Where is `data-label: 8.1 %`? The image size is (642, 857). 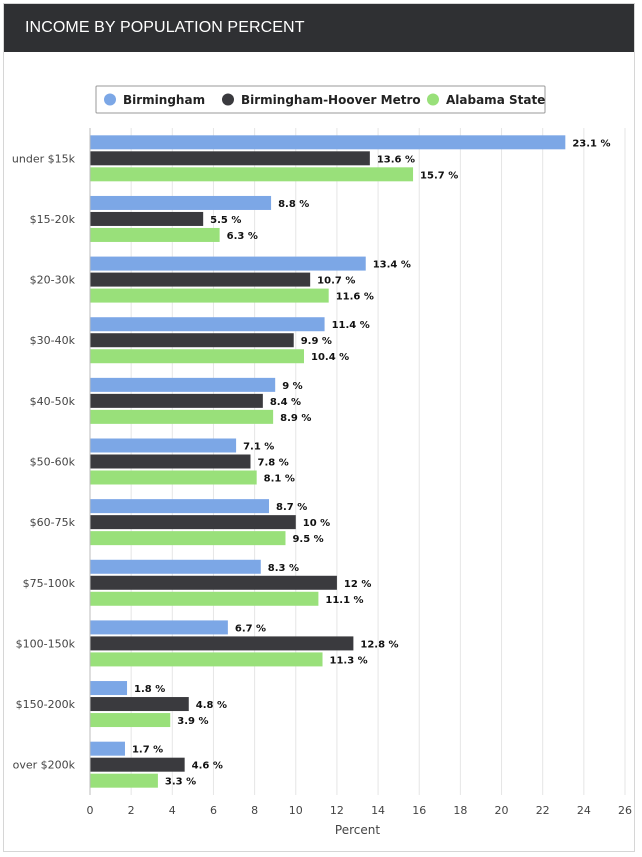
data-label: 8.1 % is located at coordinates (279, 479).